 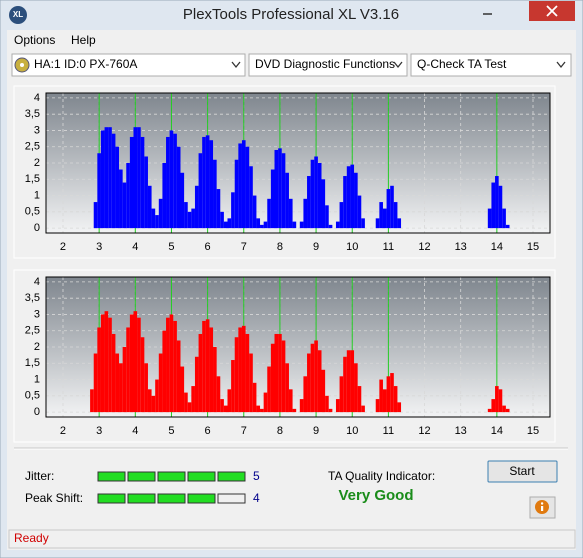 I want to click on x-tick-label: 2, so click(x=63, y=431).